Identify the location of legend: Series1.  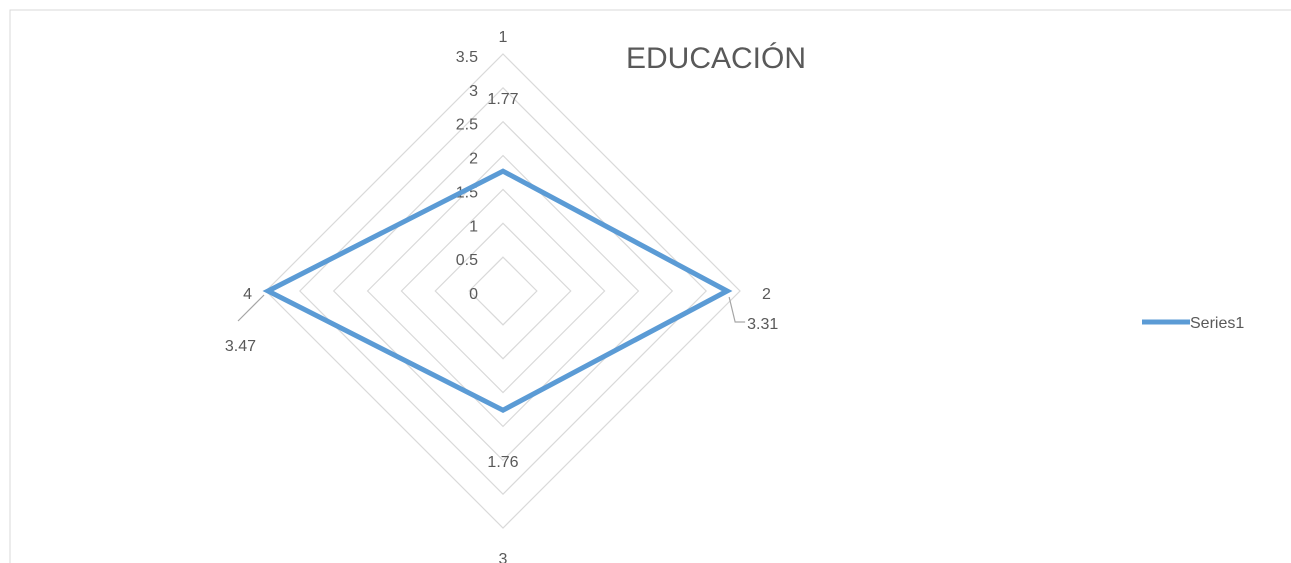
(1193, 323).